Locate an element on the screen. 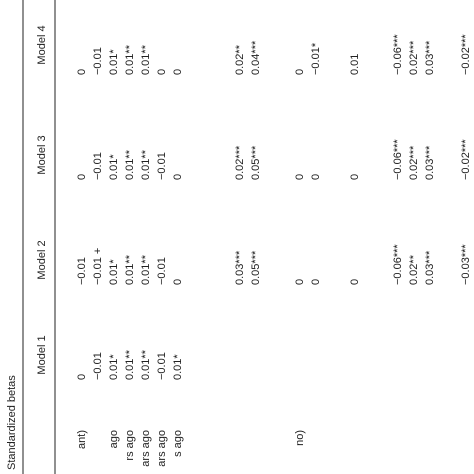 This screenshot has height=474, width=474. row-label: s ago is located at coordinates (178, 443).